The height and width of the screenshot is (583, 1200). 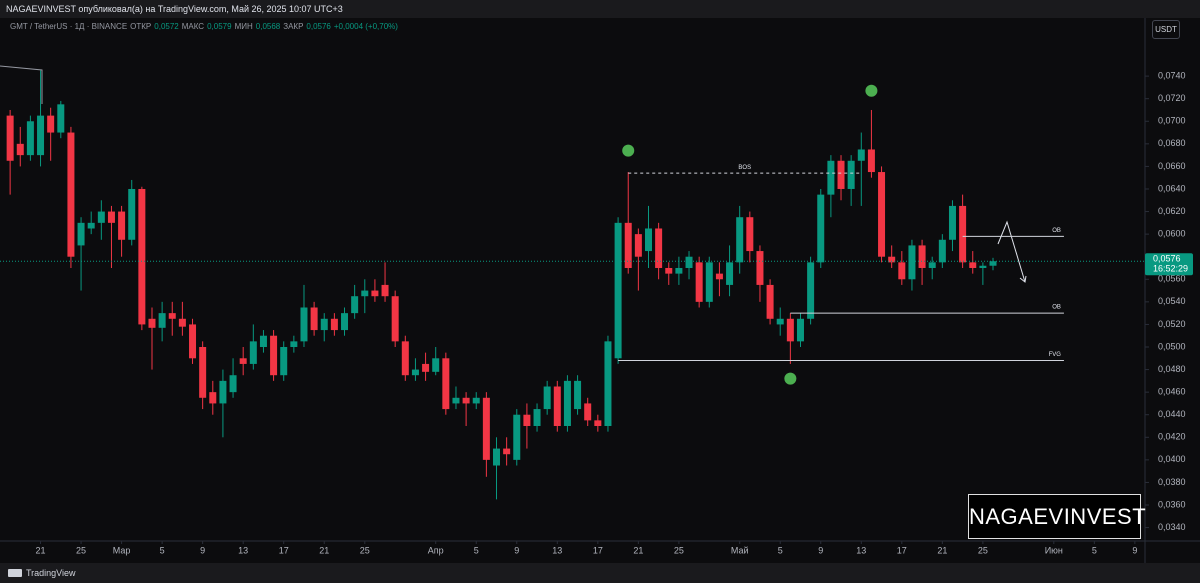 I want to click on y-tick-label: 0,0720, so click(x=1172, y=98).